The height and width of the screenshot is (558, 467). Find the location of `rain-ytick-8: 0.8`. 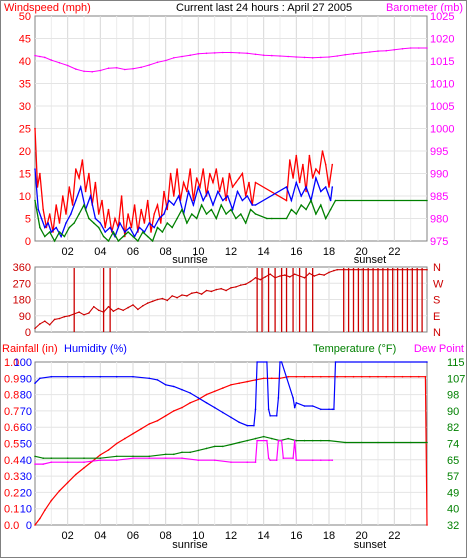

rain-ytick-8: 0.8 is located at coordinates (11, 396).